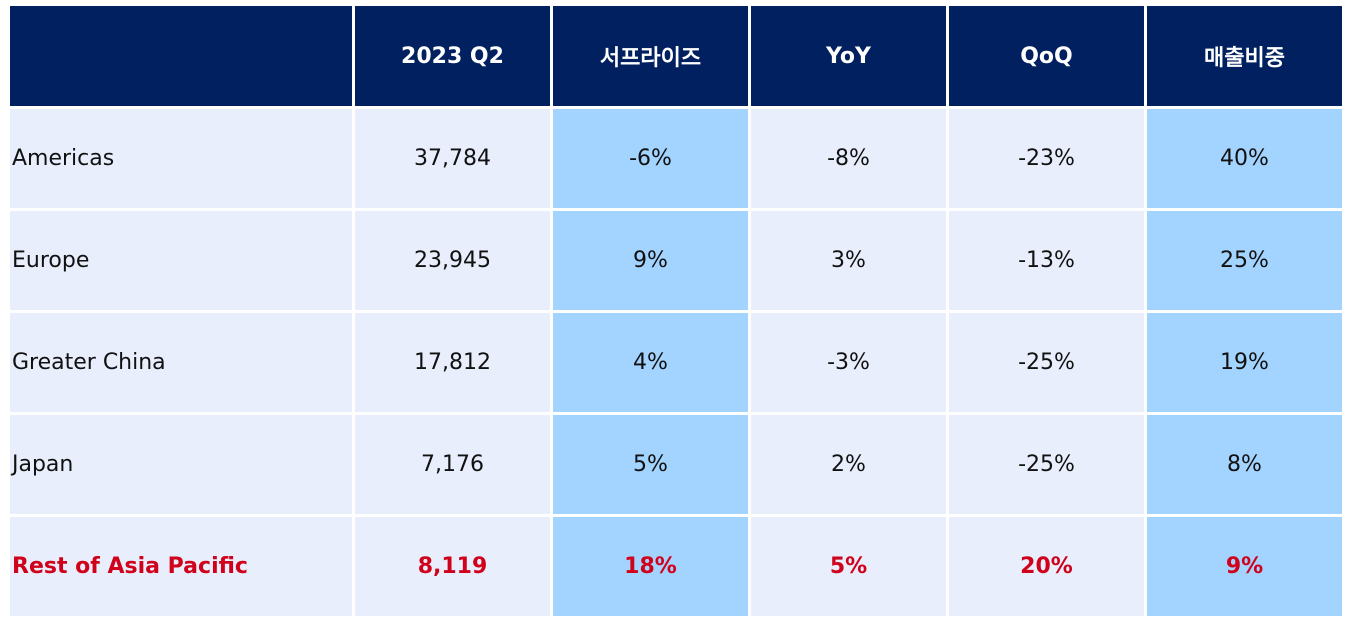 This screenshot has height=628, width=1354. Describe the element at coordinates (1246, 568) in the screenshot. I see `share-cell: 9%` at that location.